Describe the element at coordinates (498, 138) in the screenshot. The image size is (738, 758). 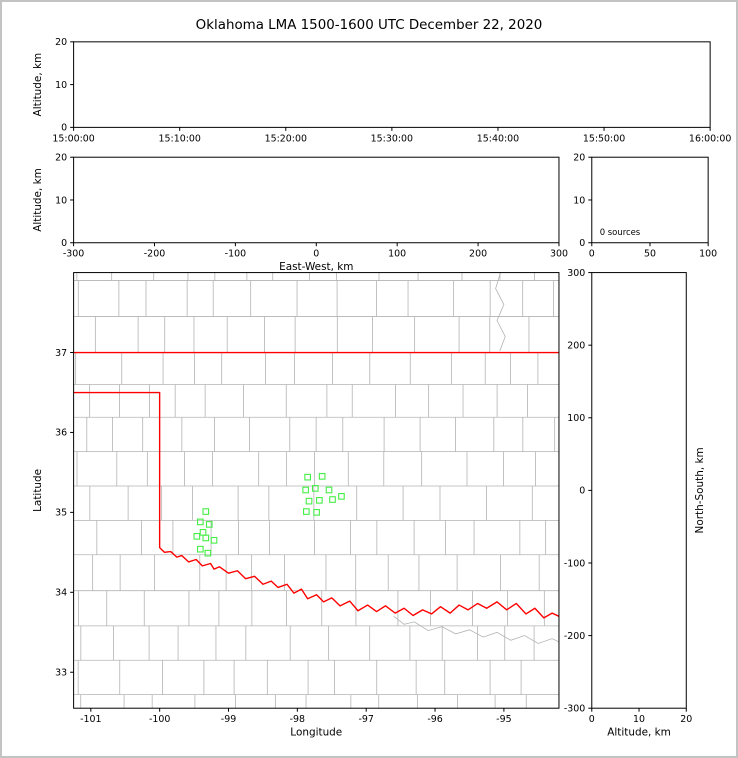
I see `x-tick-label: 15:40:00` at that location.